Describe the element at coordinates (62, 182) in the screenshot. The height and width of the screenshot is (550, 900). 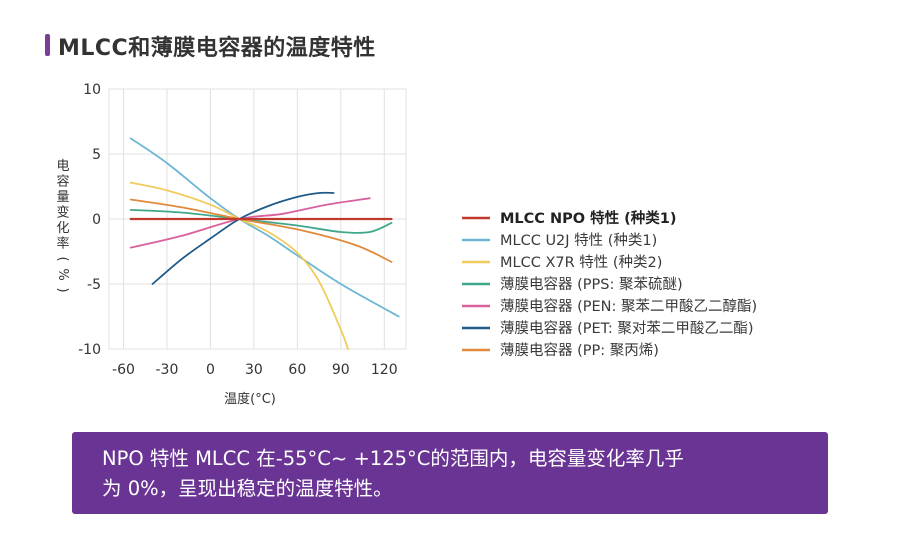
I see `y-label-char: 容` at that location.